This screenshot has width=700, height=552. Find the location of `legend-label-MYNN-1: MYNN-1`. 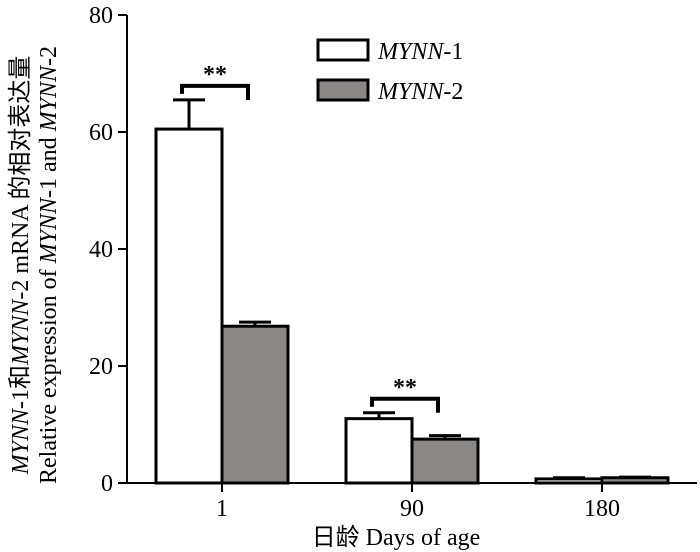

legend-label-MYNN-1: MYNN-1 is located at coordinates (420, 52).